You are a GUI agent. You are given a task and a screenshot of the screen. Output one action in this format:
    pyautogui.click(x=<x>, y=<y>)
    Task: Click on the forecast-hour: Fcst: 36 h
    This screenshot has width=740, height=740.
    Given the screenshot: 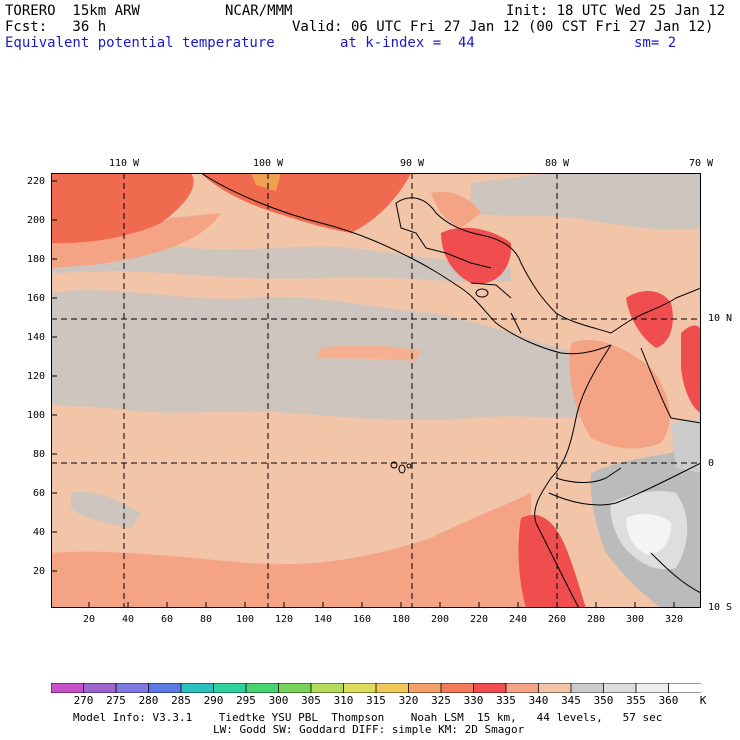 What is the action you would take?
    pyautogui.click(x=56, y=27)
    